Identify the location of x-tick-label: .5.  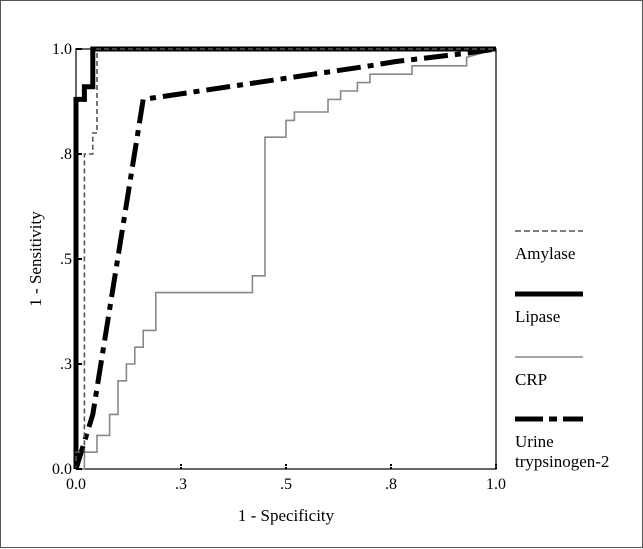
(286, 484).